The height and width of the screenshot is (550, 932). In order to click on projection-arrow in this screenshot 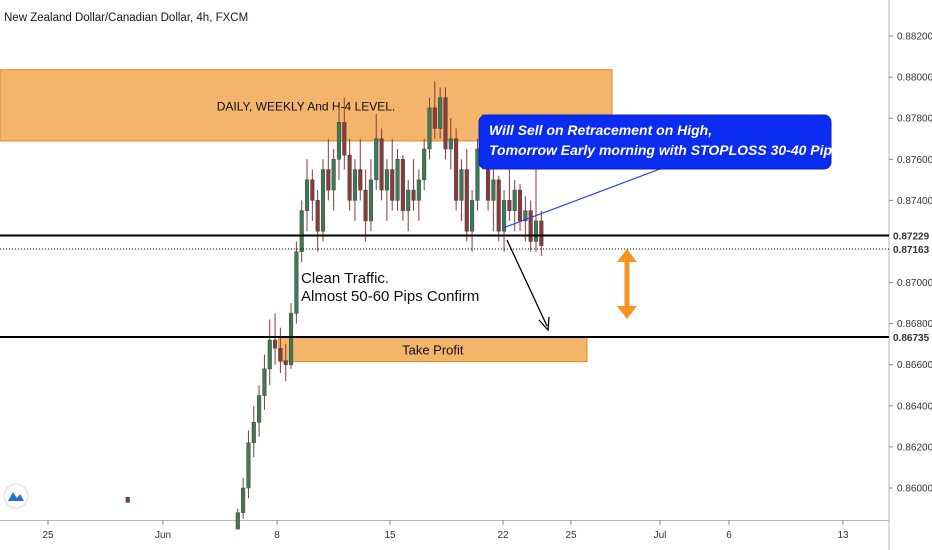, I will do `click(527, 283)`.